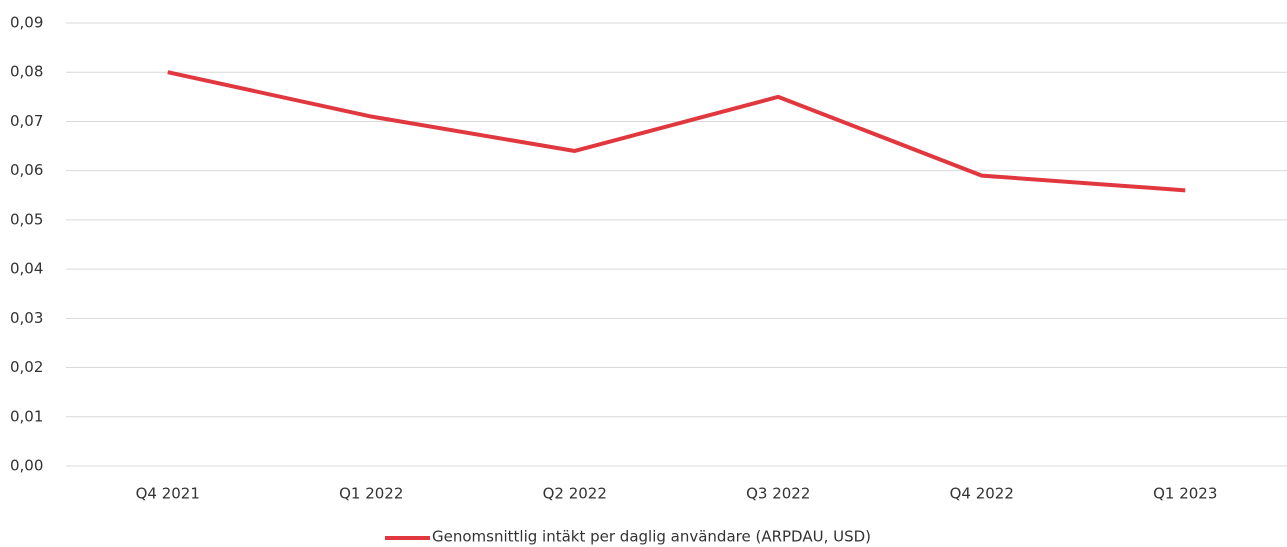  What do you see at coordinates (26, 416) in the screenshot?
I see `y-tick-label: 0,01` at bounding box center [26, 416].